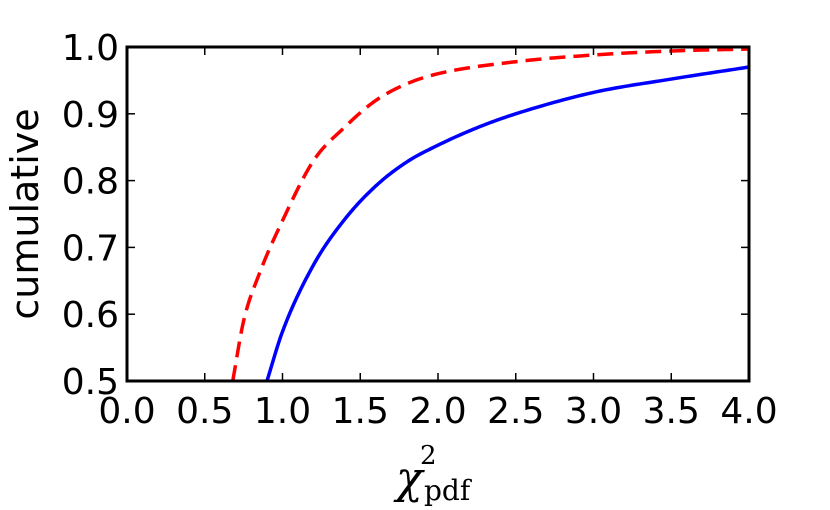  Describe the element at coordinates (90, 248) in the screenshot. I see `y-tick-label: 0.7` at that location.